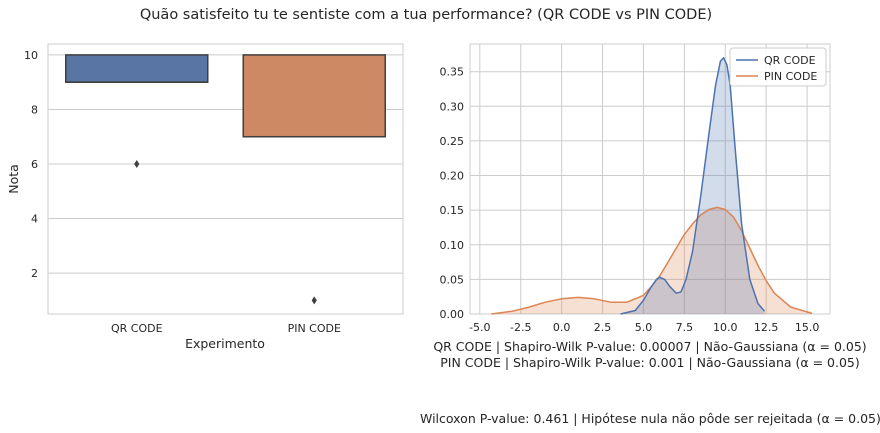 The image size is (880, 433). I want to click on kde-y-tick-label: 0.15, so click(452, 210).